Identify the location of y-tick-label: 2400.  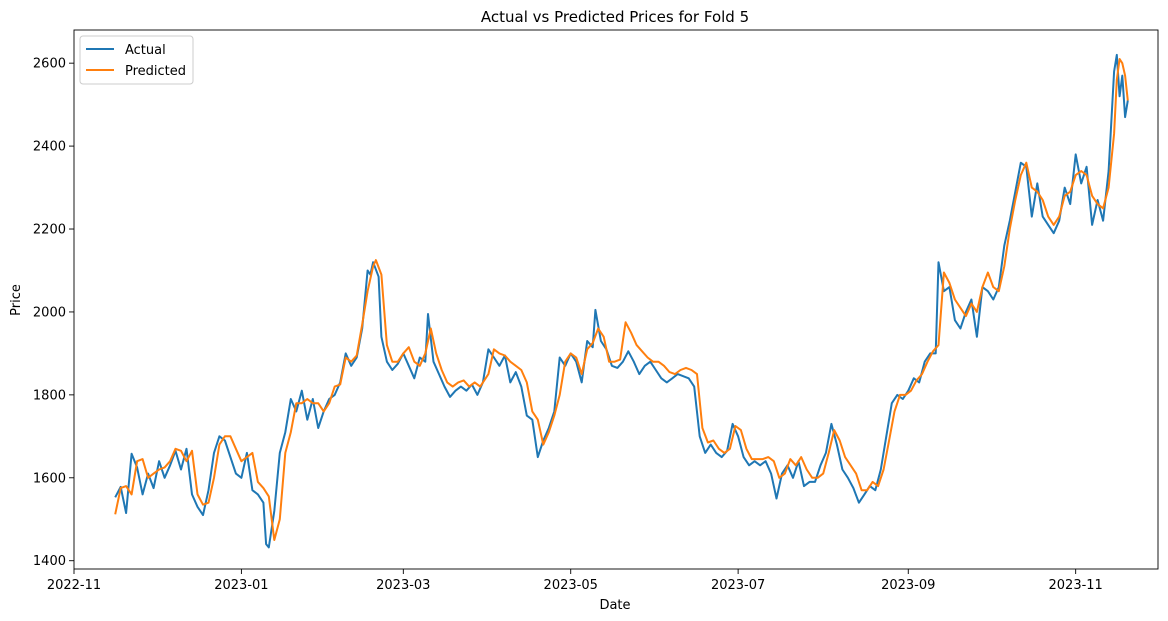
(49, 147).